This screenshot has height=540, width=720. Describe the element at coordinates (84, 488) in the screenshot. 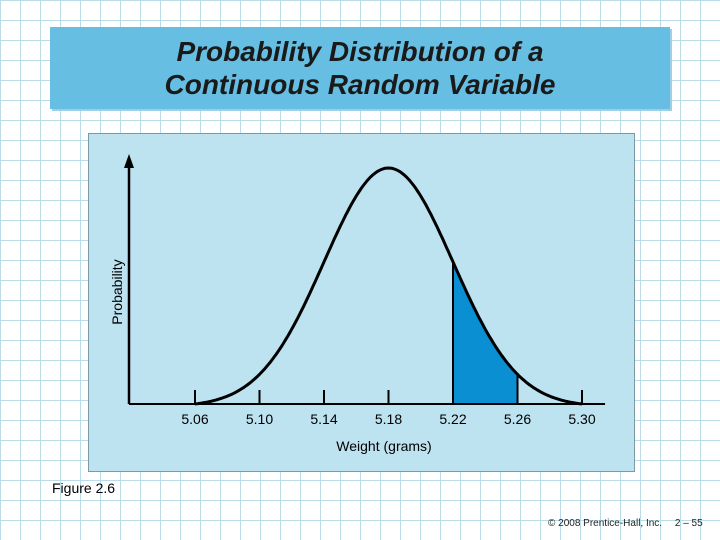

I see `figure-label: Figure 2.6` at that location.